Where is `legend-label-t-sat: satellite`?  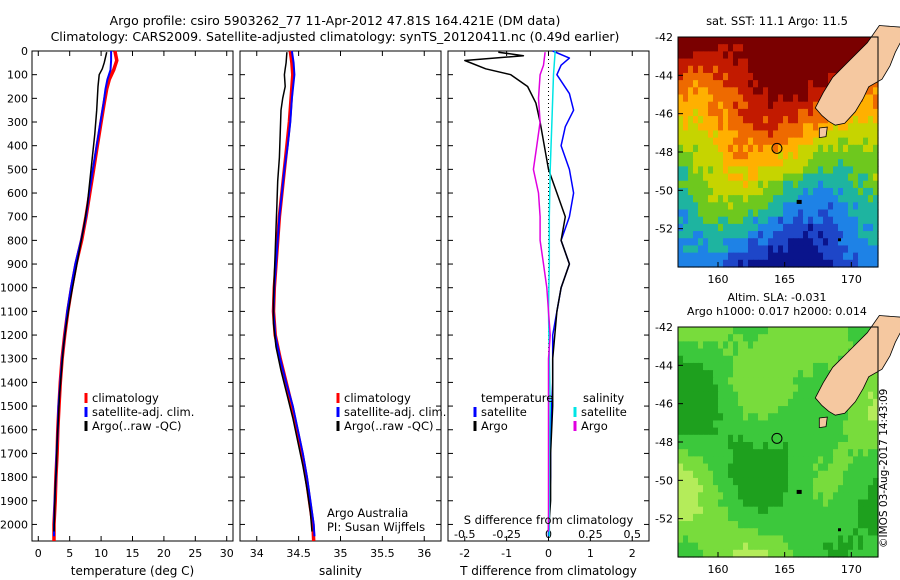
legend-label-t-sat: satellite is located at coordinates (504, 412).